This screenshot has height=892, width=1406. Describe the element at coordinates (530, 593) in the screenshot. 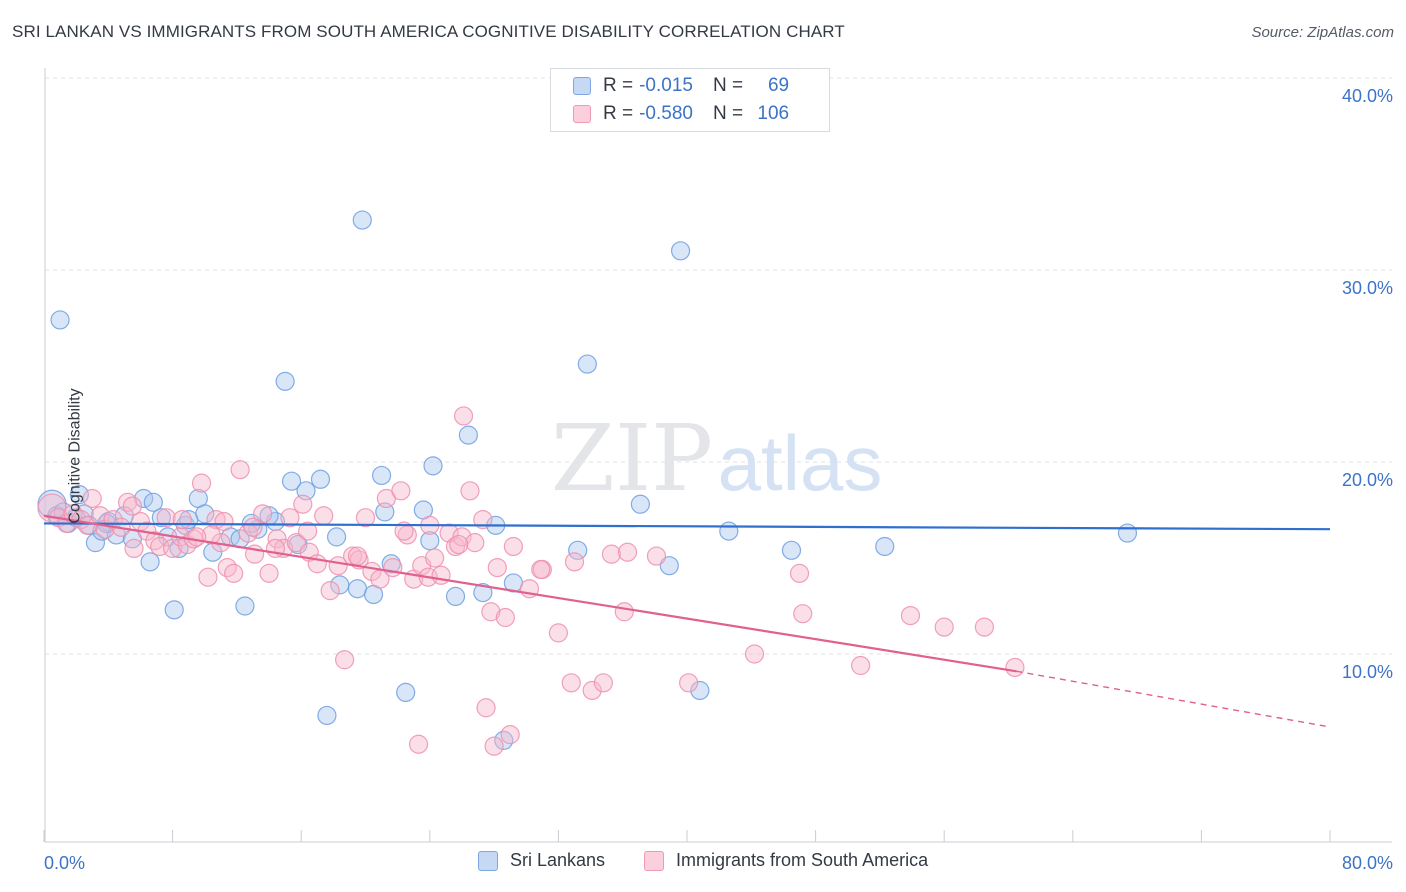

I see `trend-line-immigrants` at that location.